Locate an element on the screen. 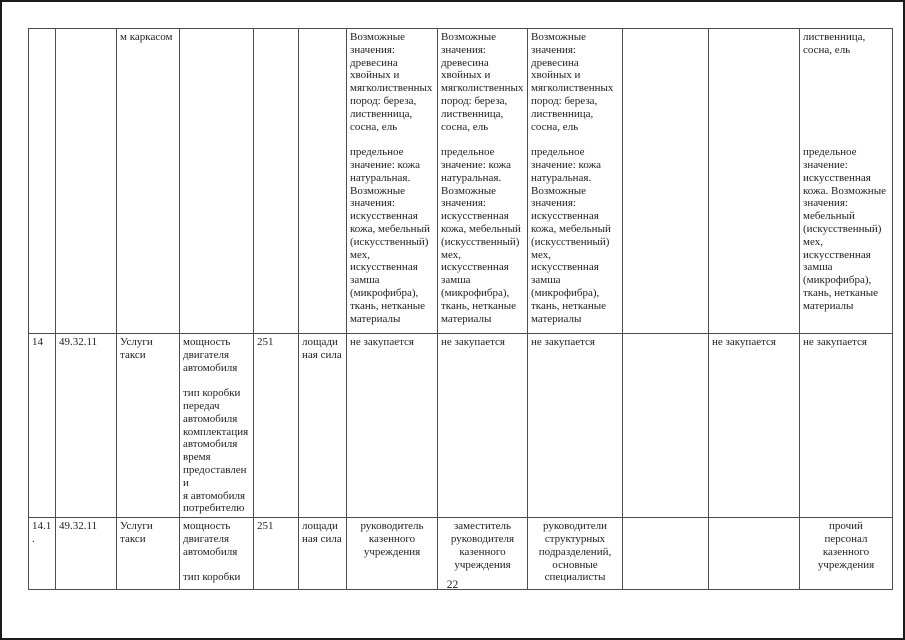 This screenshot has width=905, height=640. unit-name-cell is located at coordinates (322, 181).